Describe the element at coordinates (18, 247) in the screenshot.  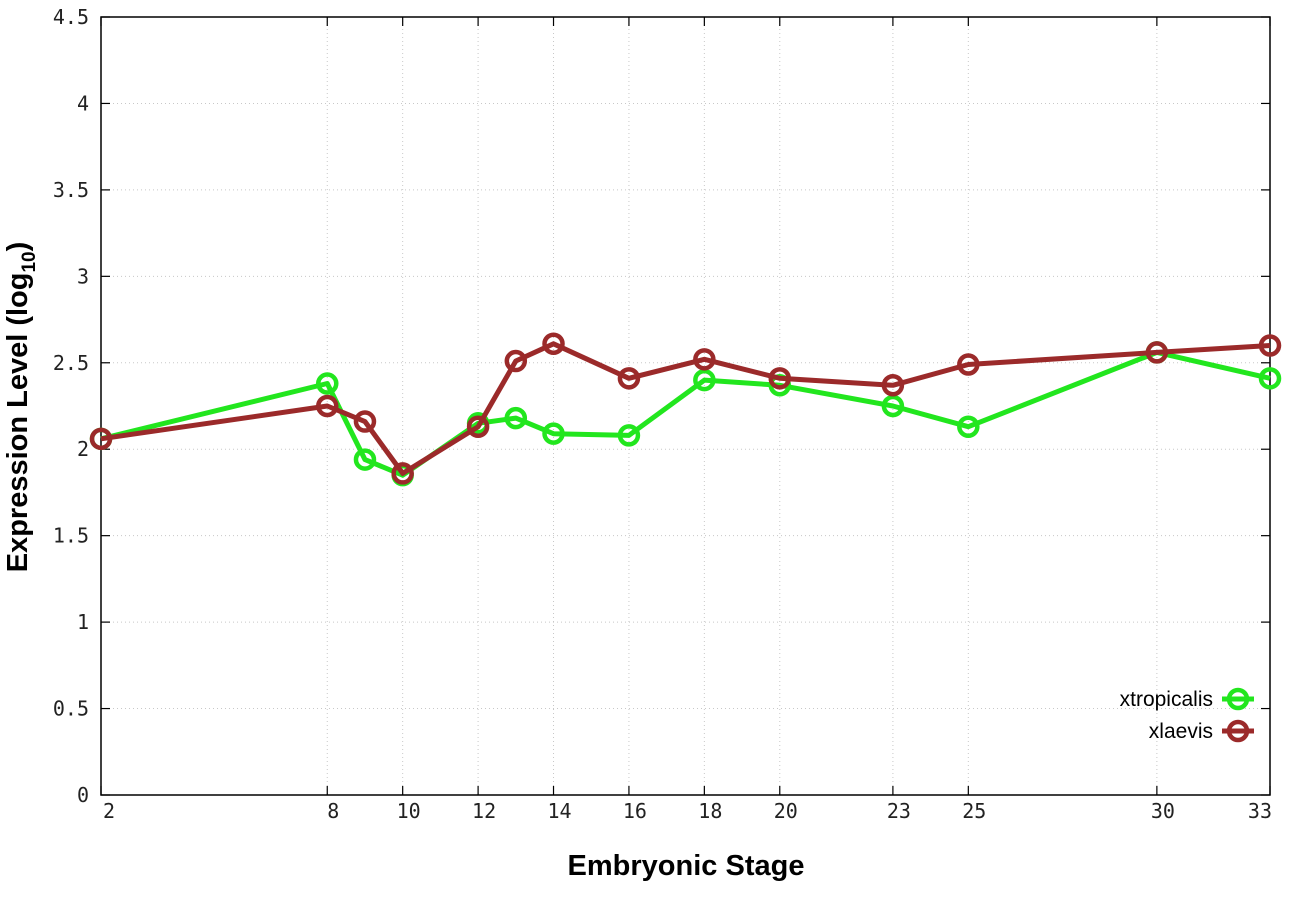
I see `y-axis-title-end: )` at that location.